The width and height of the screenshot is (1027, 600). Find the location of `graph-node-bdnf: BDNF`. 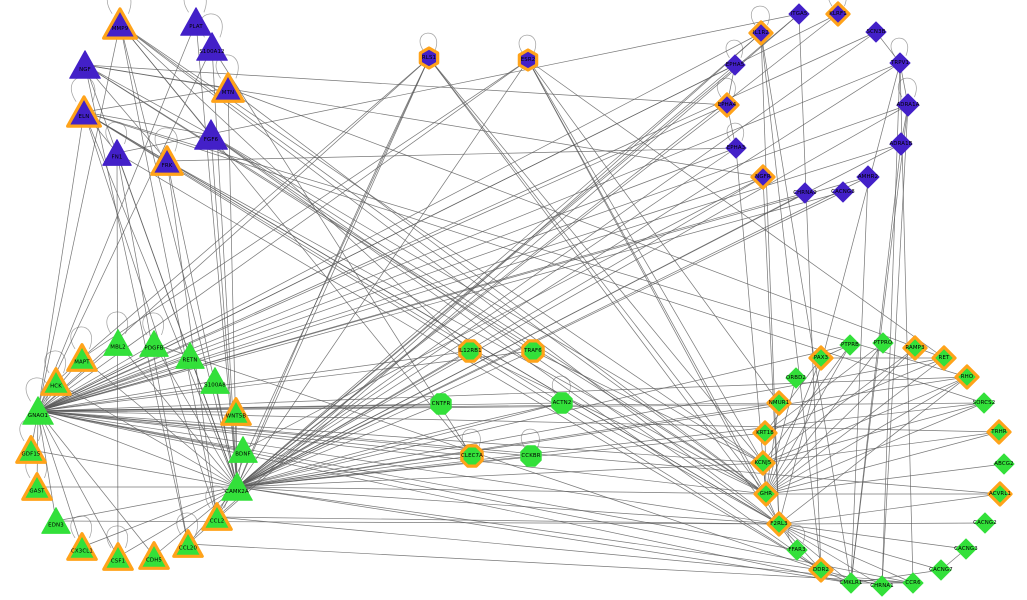

graph-node-bdnf: BDNF is located at coordinates (243, 450).